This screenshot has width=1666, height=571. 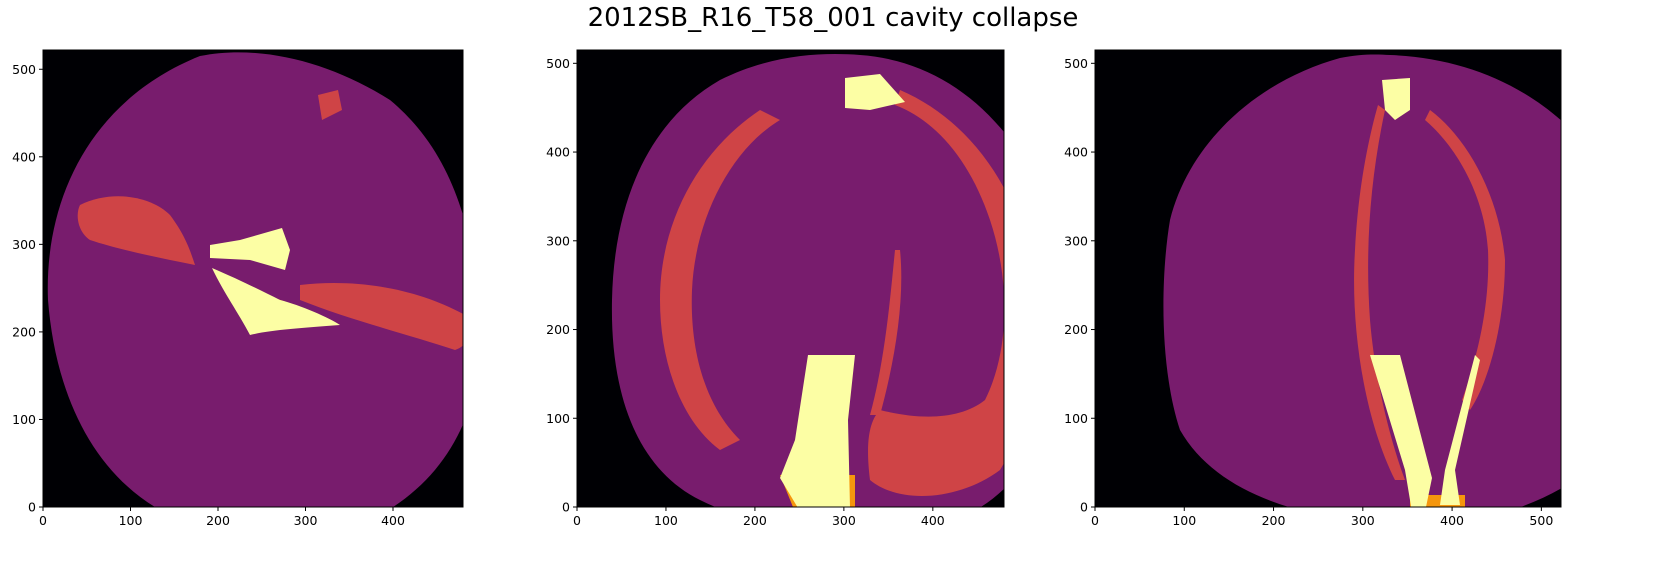 What do you see at coordinates (1079, 285) in the screenshot?
I see `y-axis-3: 0 100 200 300 400 500` at bounding box center [1079, 285].